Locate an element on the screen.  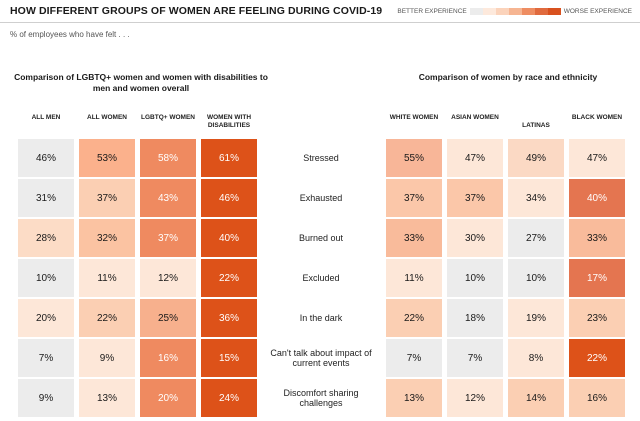
heatmap-cell: 30% is located at coordinates (475, 238).